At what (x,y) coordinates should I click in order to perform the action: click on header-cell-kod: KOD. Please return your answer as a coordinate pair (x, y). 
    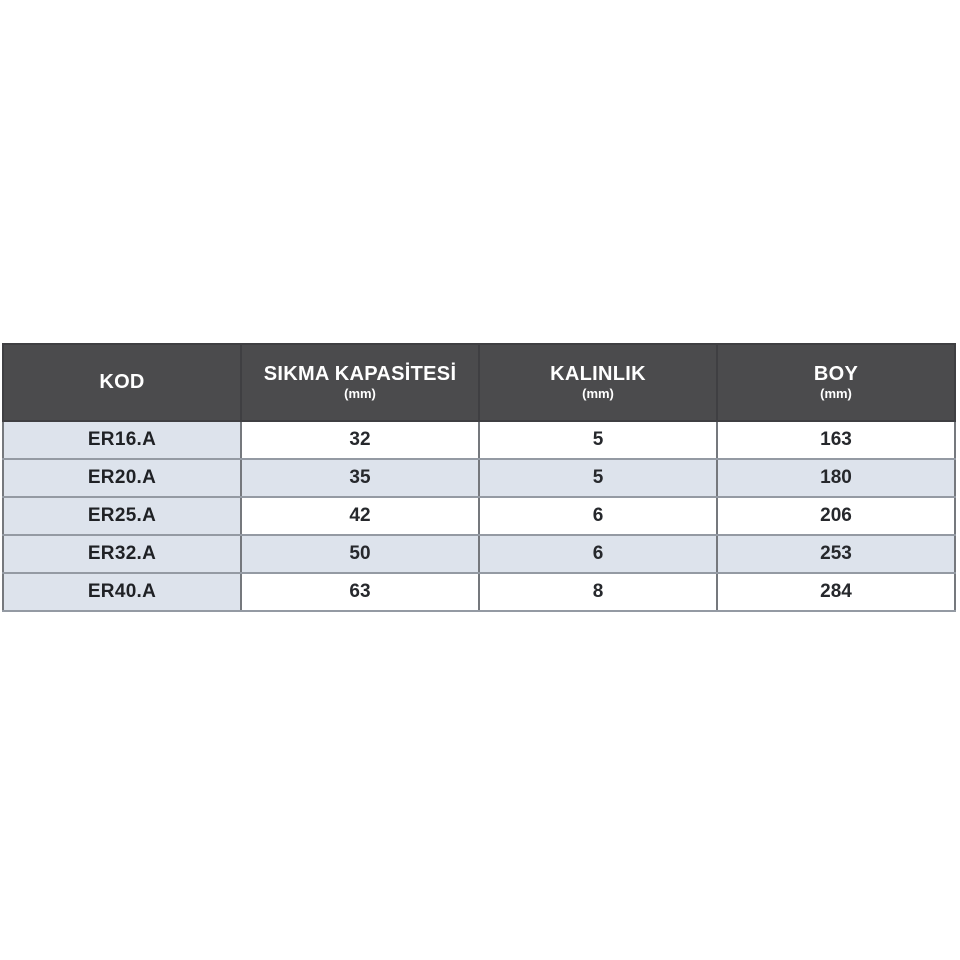
    Looking at the image, I should click on (122, 382).